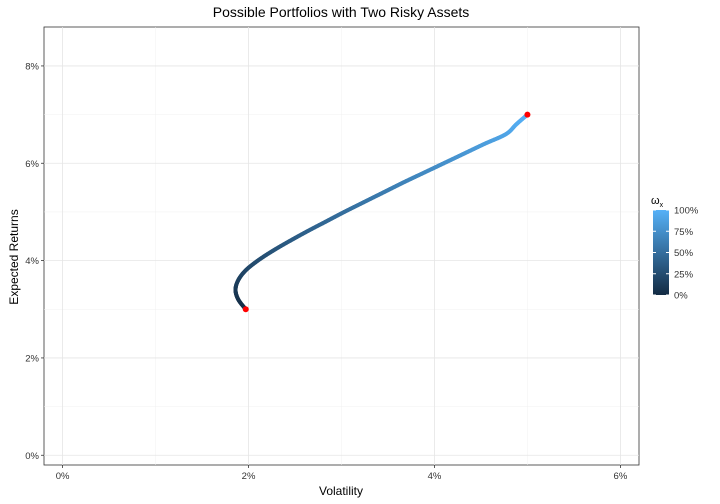 The width and height of the screenshot is (720, 504). I want to click on y-tick-label: 8%, so click(32, 66).